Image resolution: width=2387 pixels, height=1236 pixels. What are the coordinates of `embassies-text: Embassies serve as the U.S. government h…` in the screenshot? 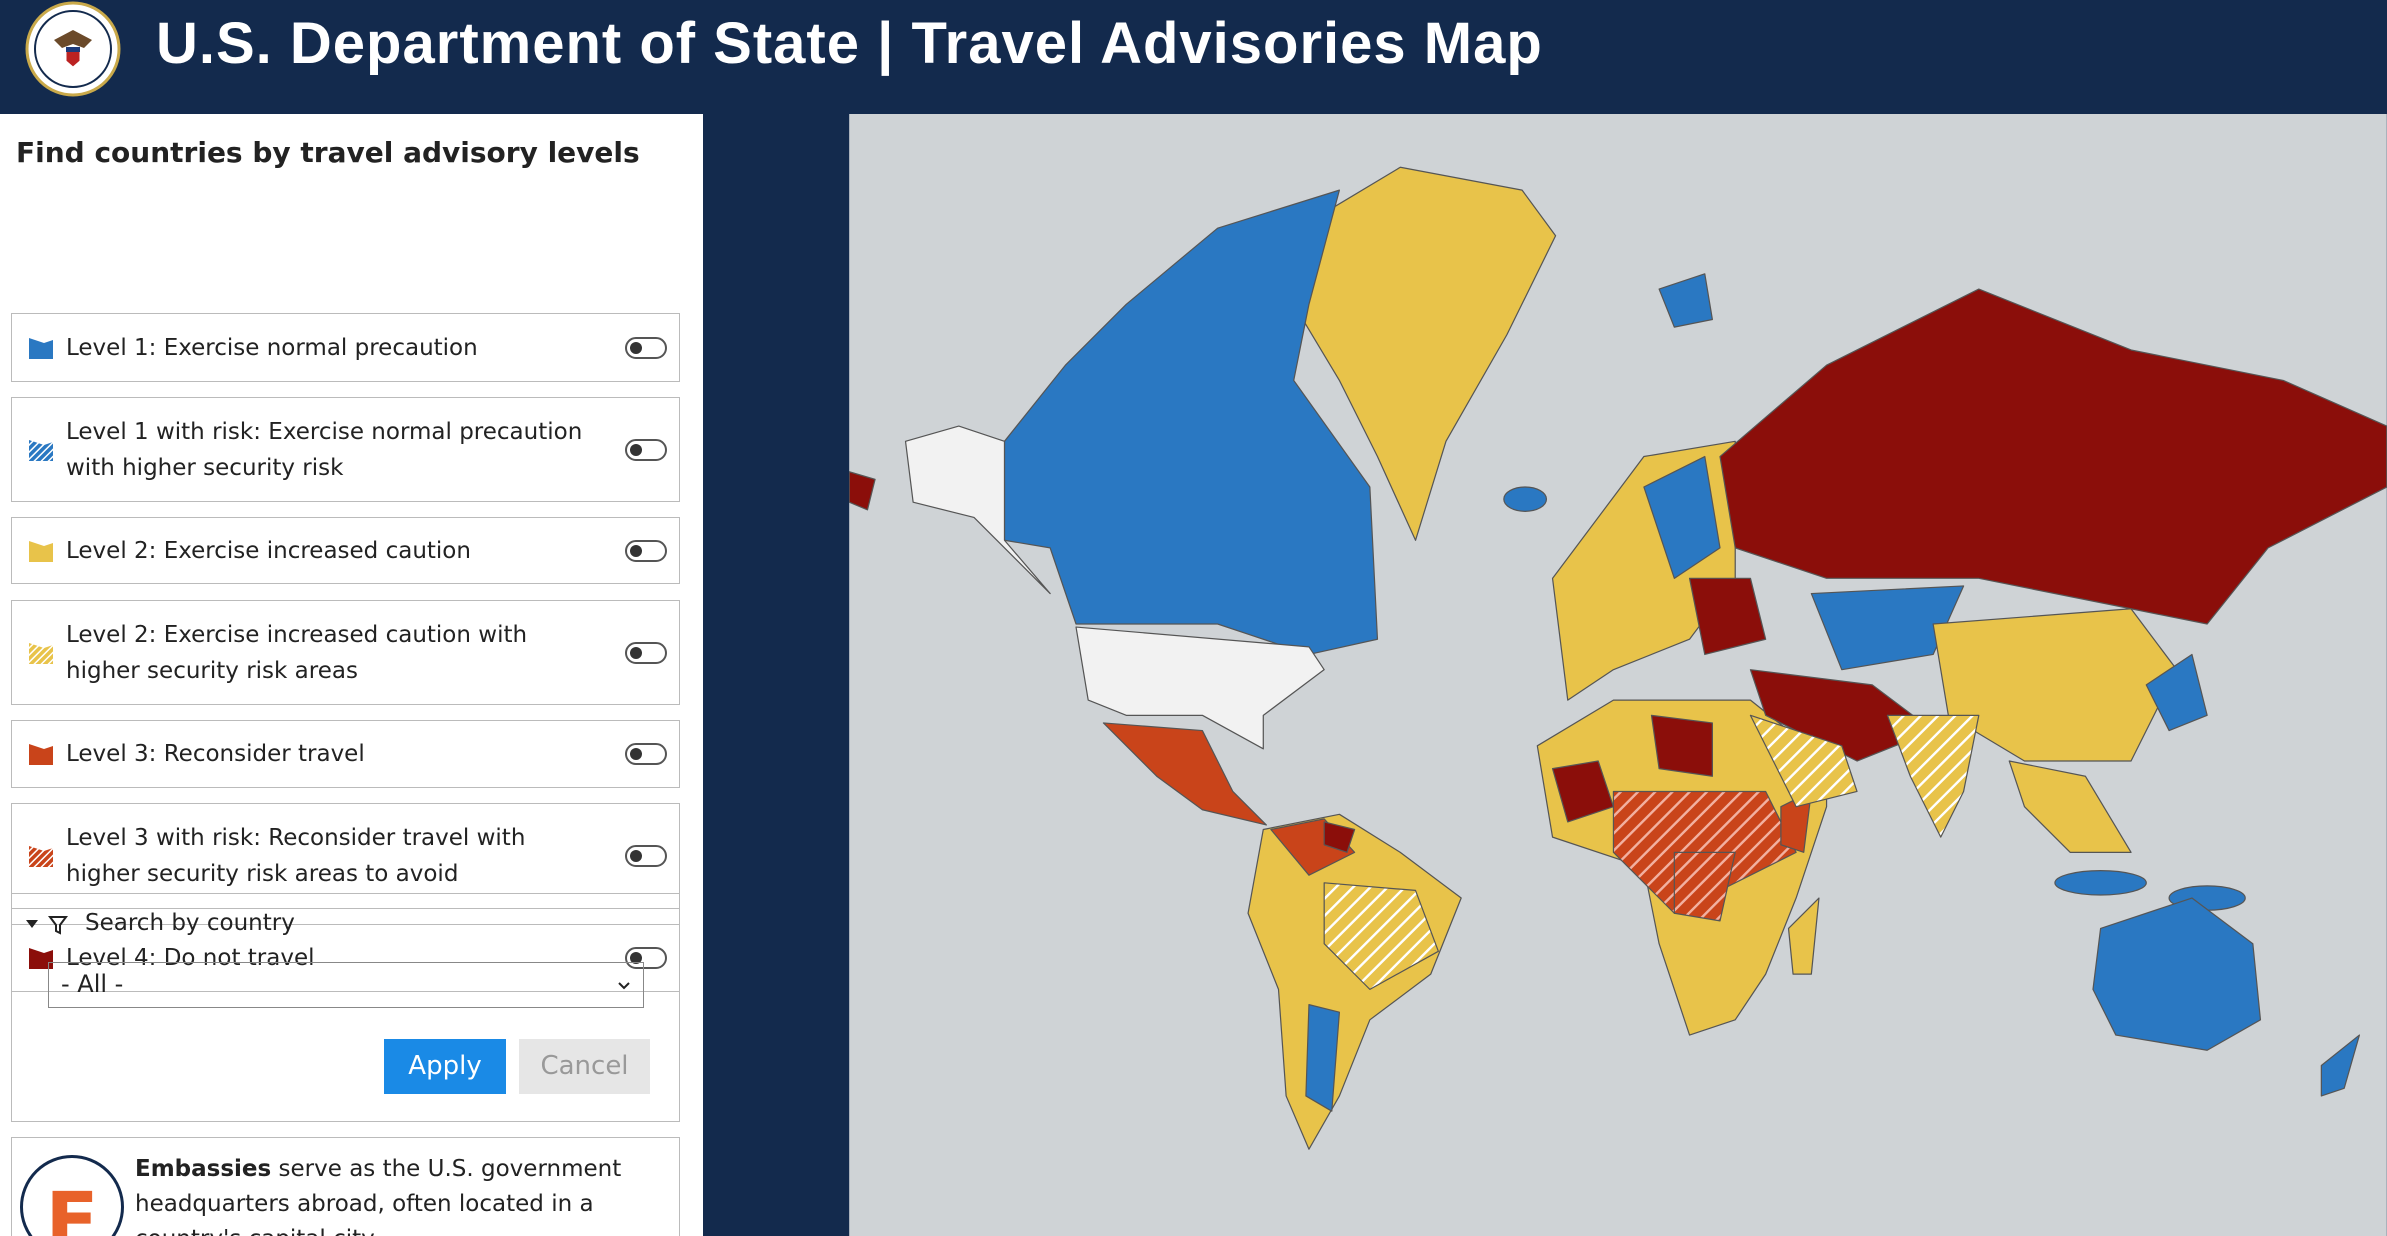 It's located at (395, 1194).